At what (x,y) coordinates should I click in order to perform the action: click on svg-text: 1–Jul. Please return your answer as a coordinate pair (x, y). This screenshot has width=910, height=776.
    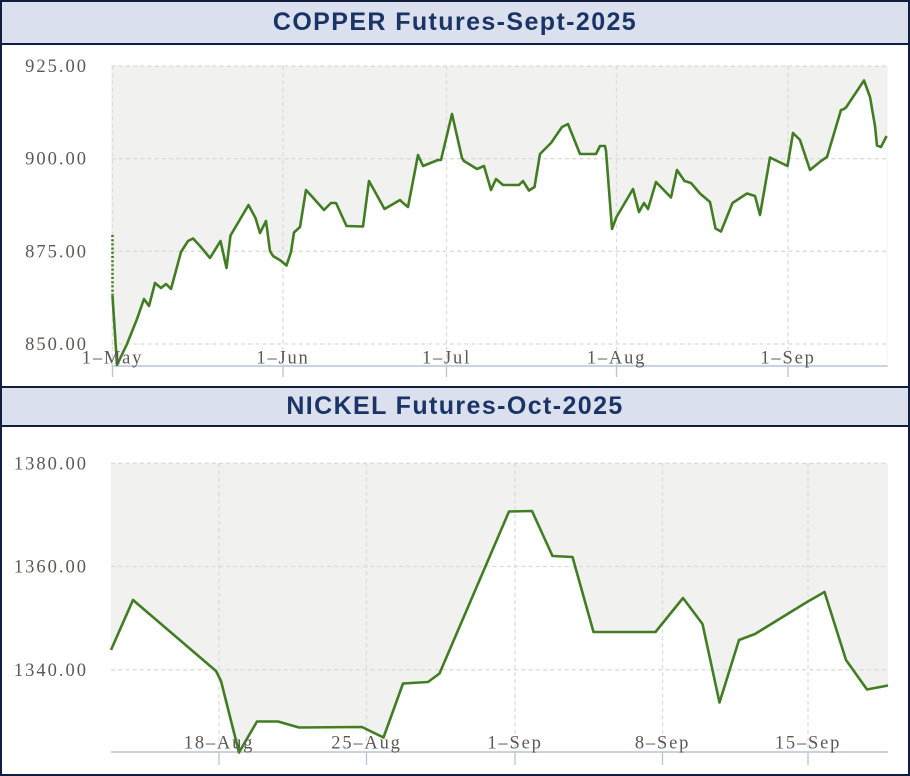
    Looking at the image, I should click on (446, 358).